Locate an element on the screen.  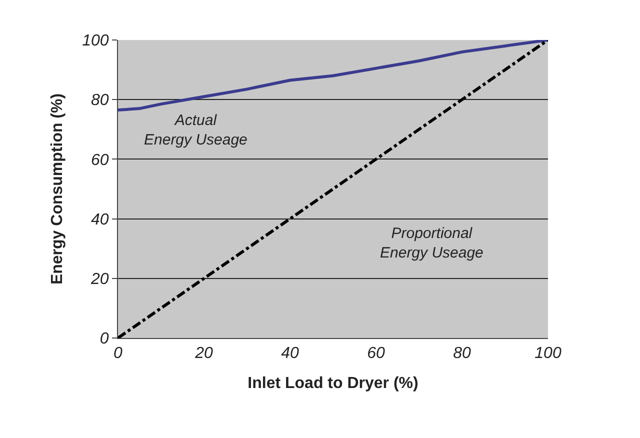
x-tick-label: 60 is located at coordinates (376, 353).